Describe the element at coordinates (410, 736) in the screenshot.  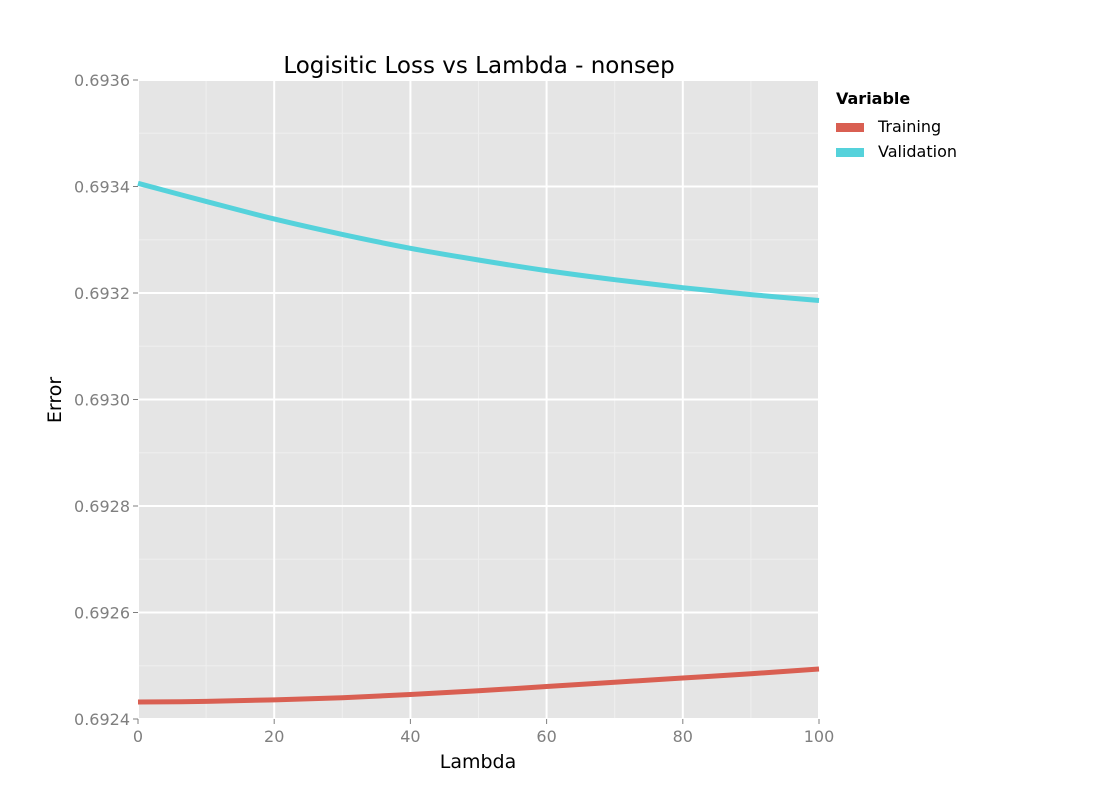
I see `x-tick-label: 40` at that location.